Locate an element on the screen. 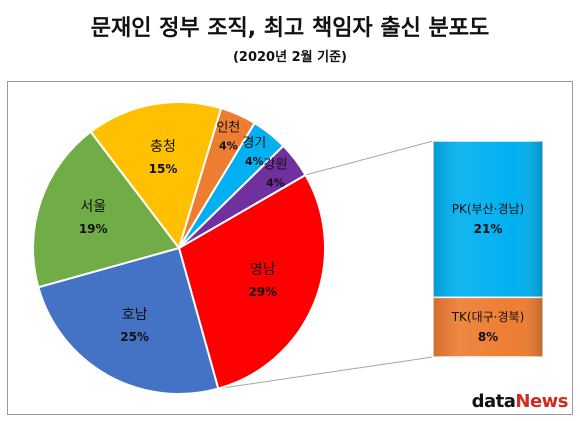  pie-value-7: 4% is located at coordinates (275, 183).